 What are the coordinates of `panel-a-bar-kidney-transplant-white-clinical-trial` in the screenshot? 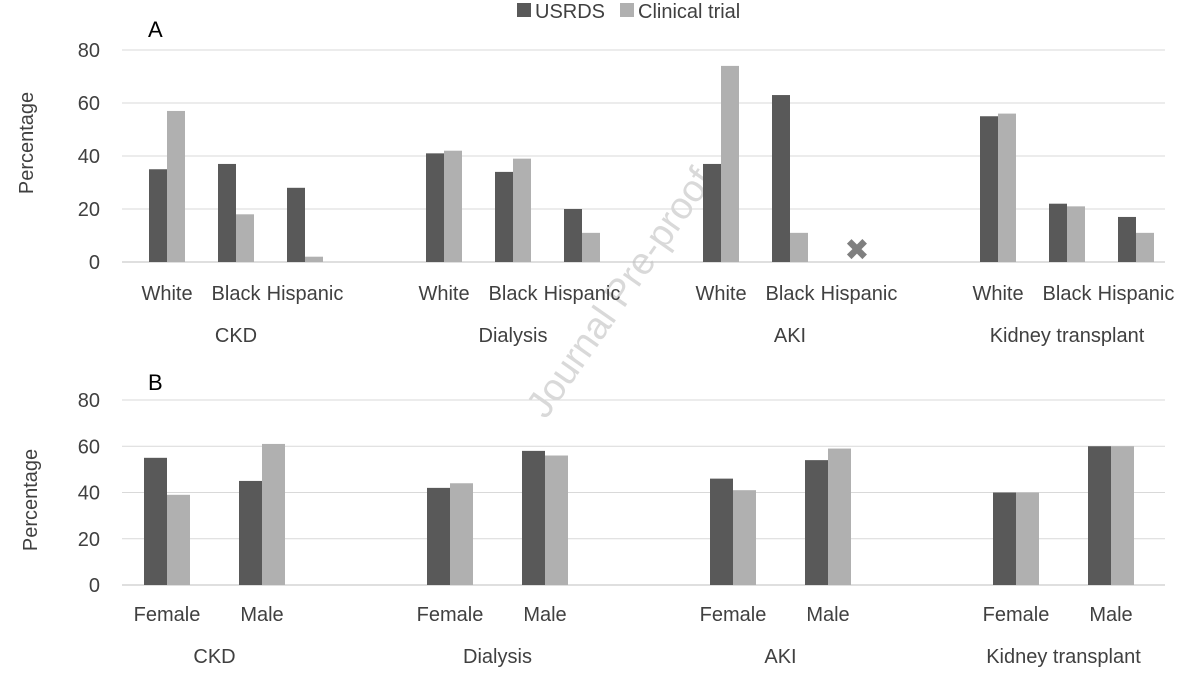 It's located at (1007, 187).